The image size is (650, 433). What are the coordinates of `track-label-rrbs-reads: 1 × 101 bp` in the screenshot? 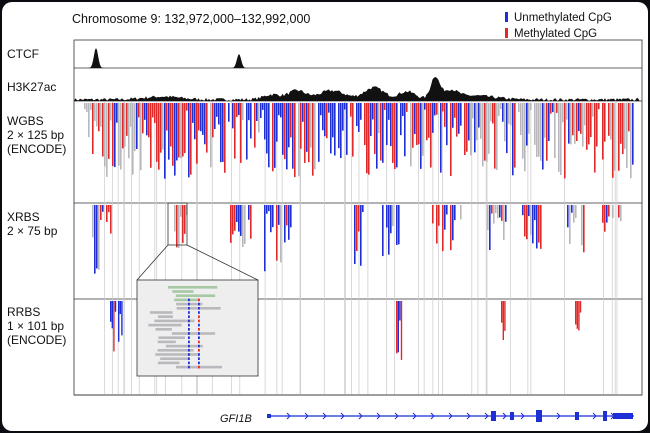 It's located at (36, 326).